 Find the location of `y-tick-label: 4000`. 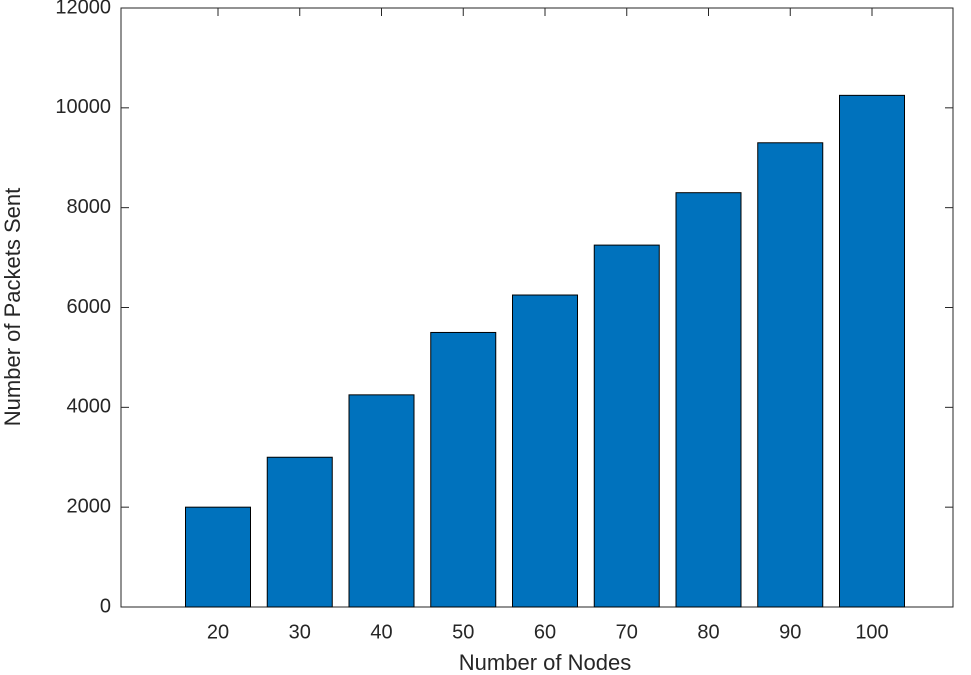

y-tick-label: 4000 is located at coordinates (89, 407).